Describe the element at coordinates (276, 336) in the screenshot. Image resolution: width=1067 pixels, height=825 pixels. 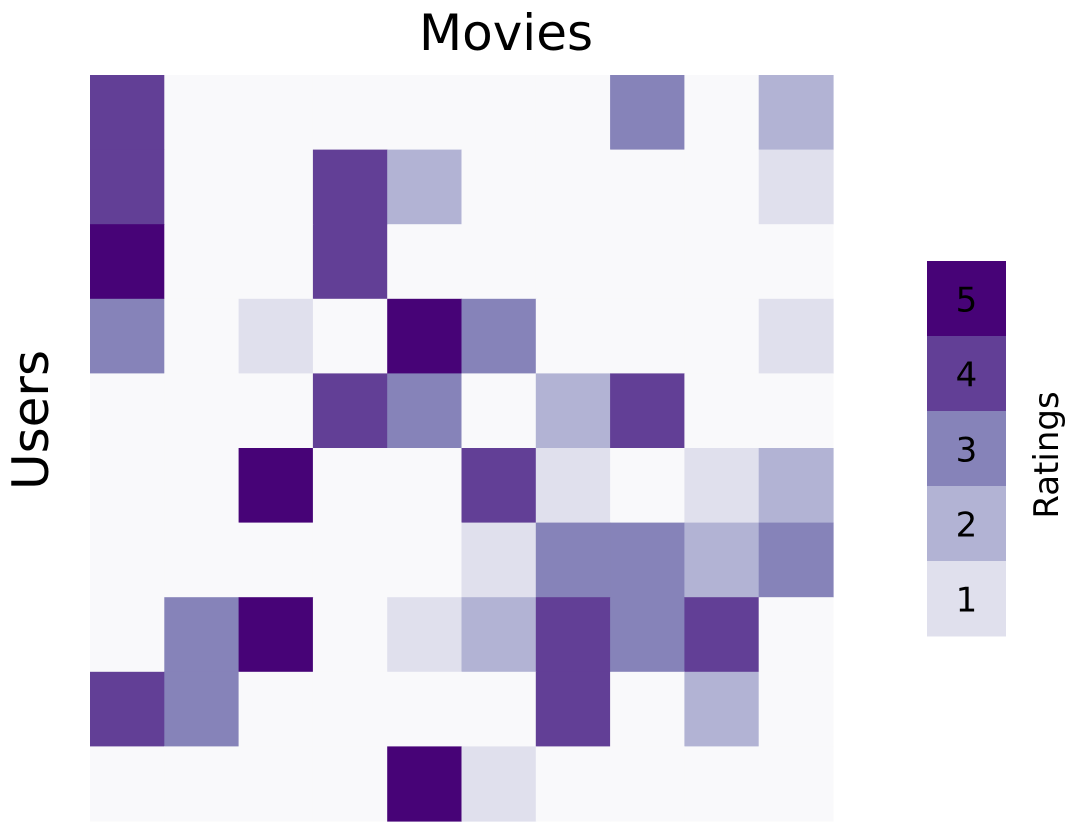
I see `heatmap-cell-r4-c3` at that location.